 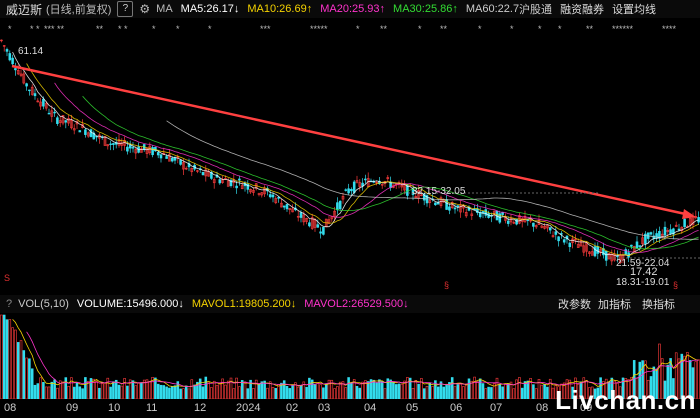 I want to click on x-tick: 04, so click(x=370, y=408).